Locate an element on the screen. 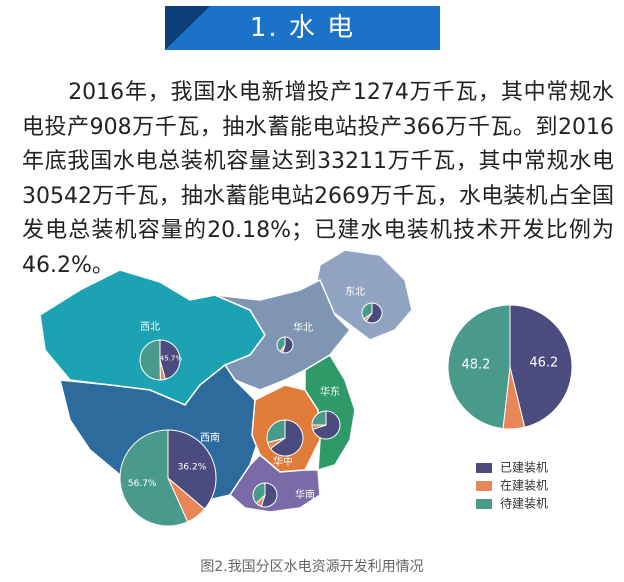 The image size is (624, 582). legend-label: 待建装机 is located at coordinates (524, 504).